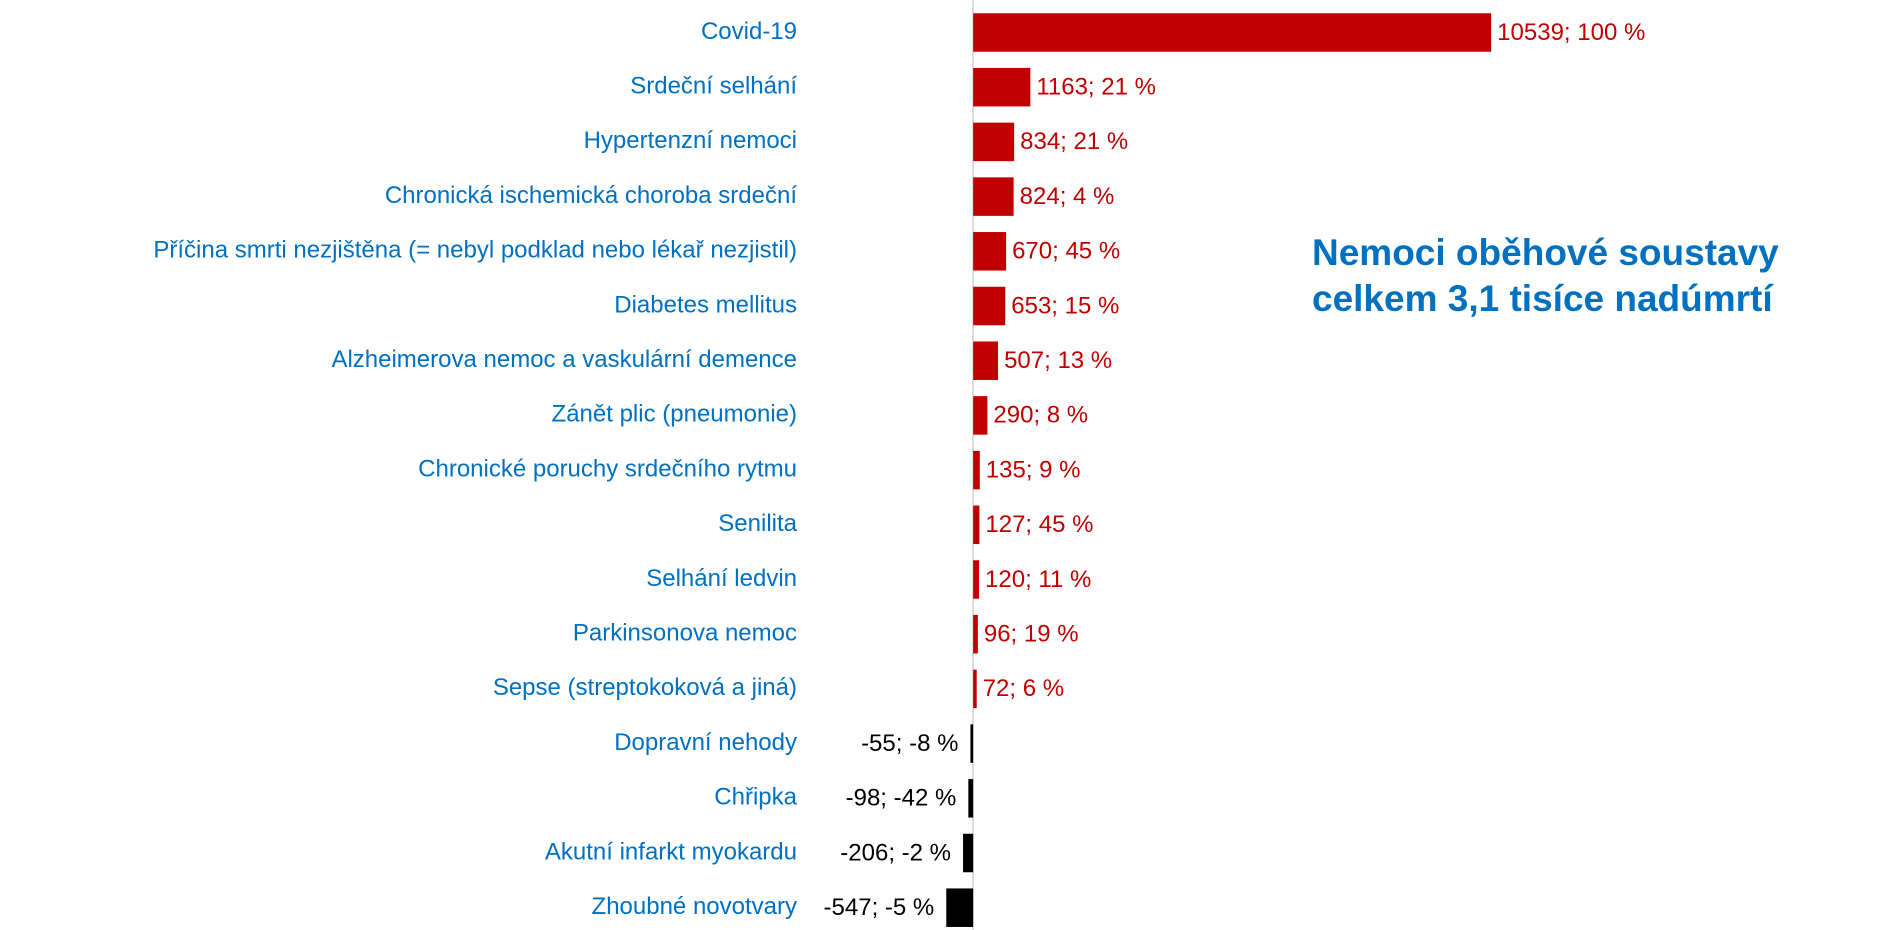  Describe the element at coordinates (757, 523) in the screenshot. I see `category-label: Senilita` at that location.